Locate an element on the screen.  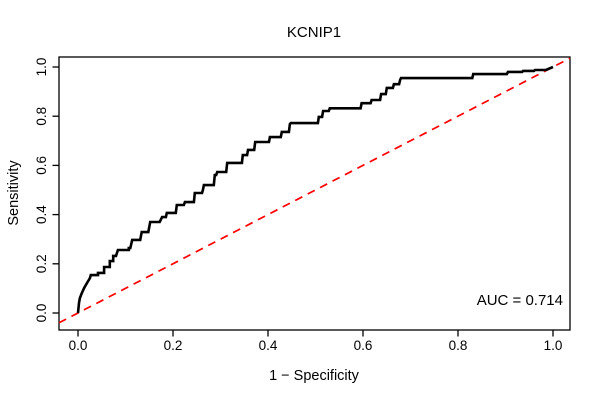
auc-annotation: AUC = 0.714 is located at coordinates (520, 300).